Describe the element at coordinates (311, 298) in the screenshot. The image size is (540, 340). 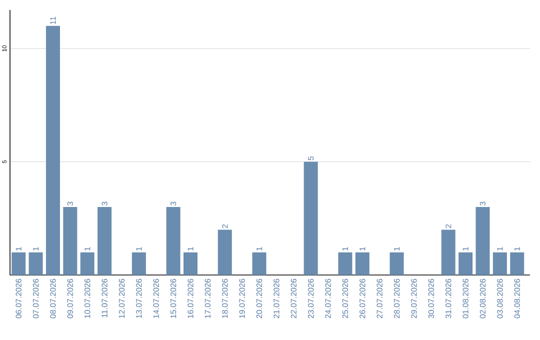
I see `x-tick-label: 23.07.2026` at that location.